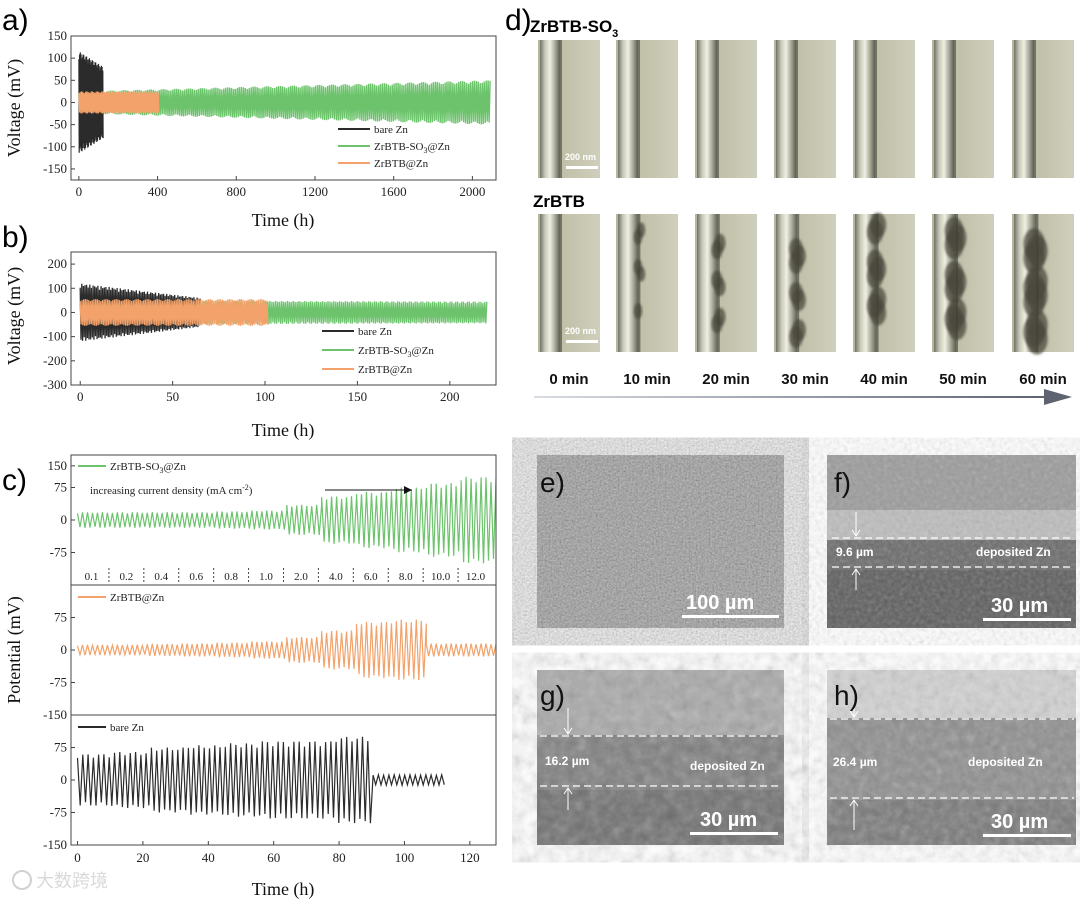 Image resolution: width=1080 pixels, height=901 pixels. What do you see at coordinates (726, 379) in the screenshot?
I see `time-label: 20 min` at bounding box center [726, 379].